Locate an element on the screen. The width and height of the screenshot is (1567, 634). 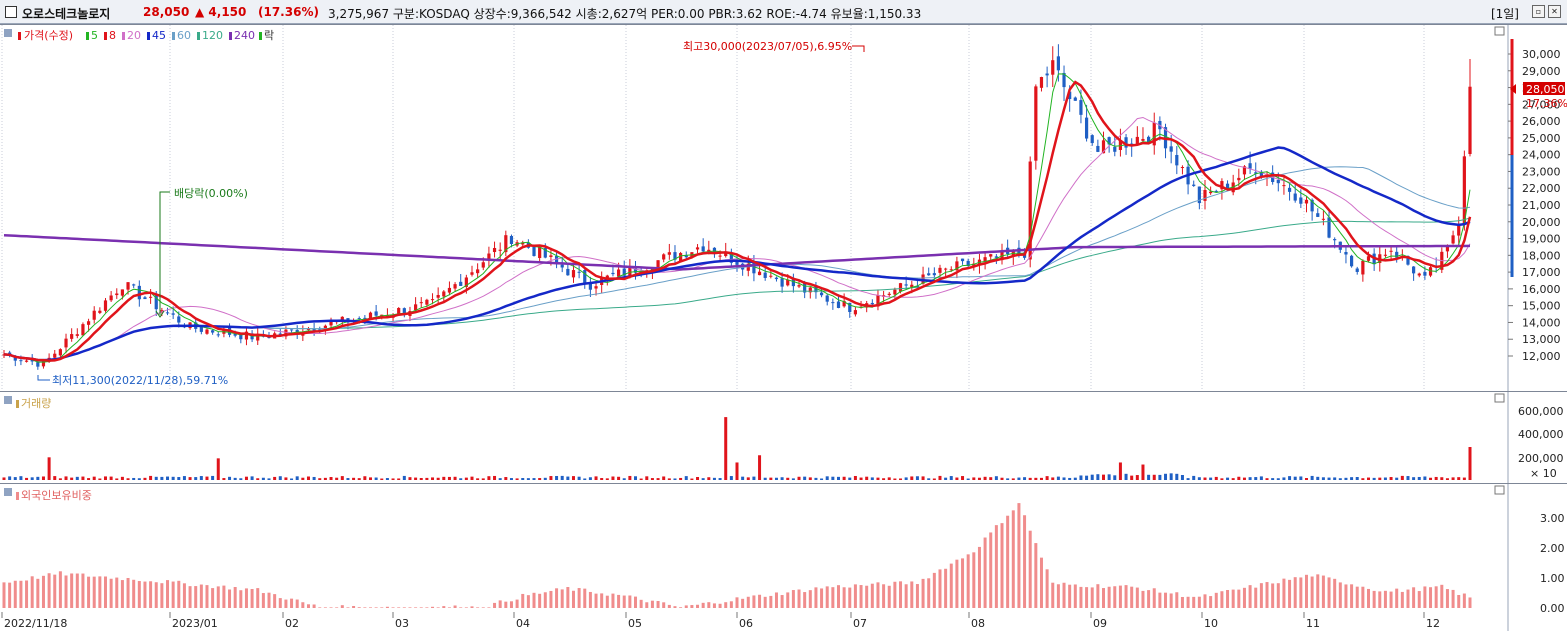
x-axis-label: 09 is located at coordinates (1100, 623).